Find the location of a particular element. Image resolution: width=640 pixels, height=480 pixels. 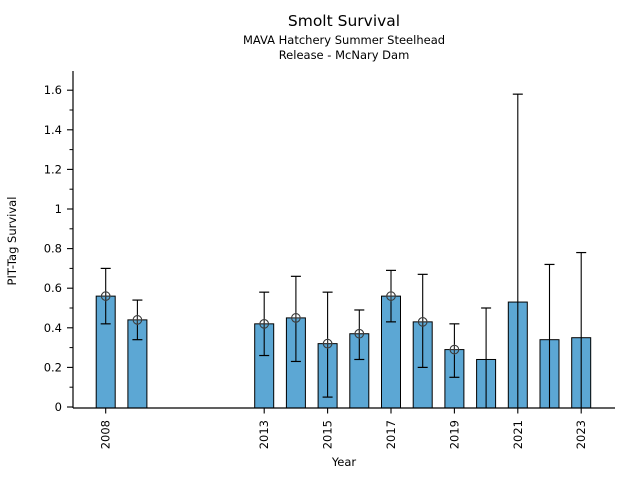

x-tick-label: 2021 is located at coordinates (518, 434).